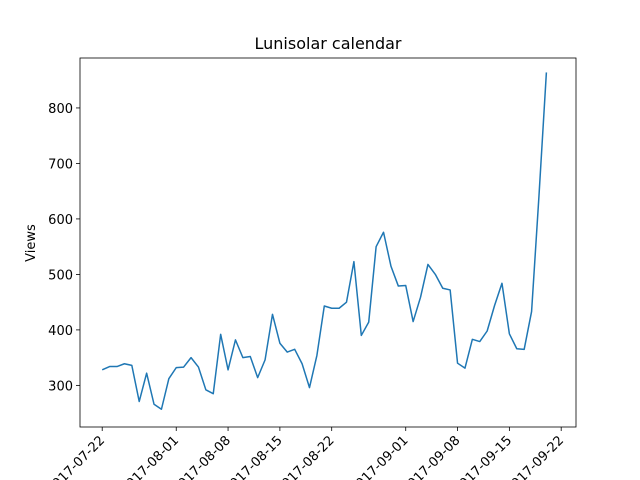  What do you see at coordinates (431, 456) in the screenshot?
I see `x-tick-label: 2017-09-08` at bounding box center [431, 456].